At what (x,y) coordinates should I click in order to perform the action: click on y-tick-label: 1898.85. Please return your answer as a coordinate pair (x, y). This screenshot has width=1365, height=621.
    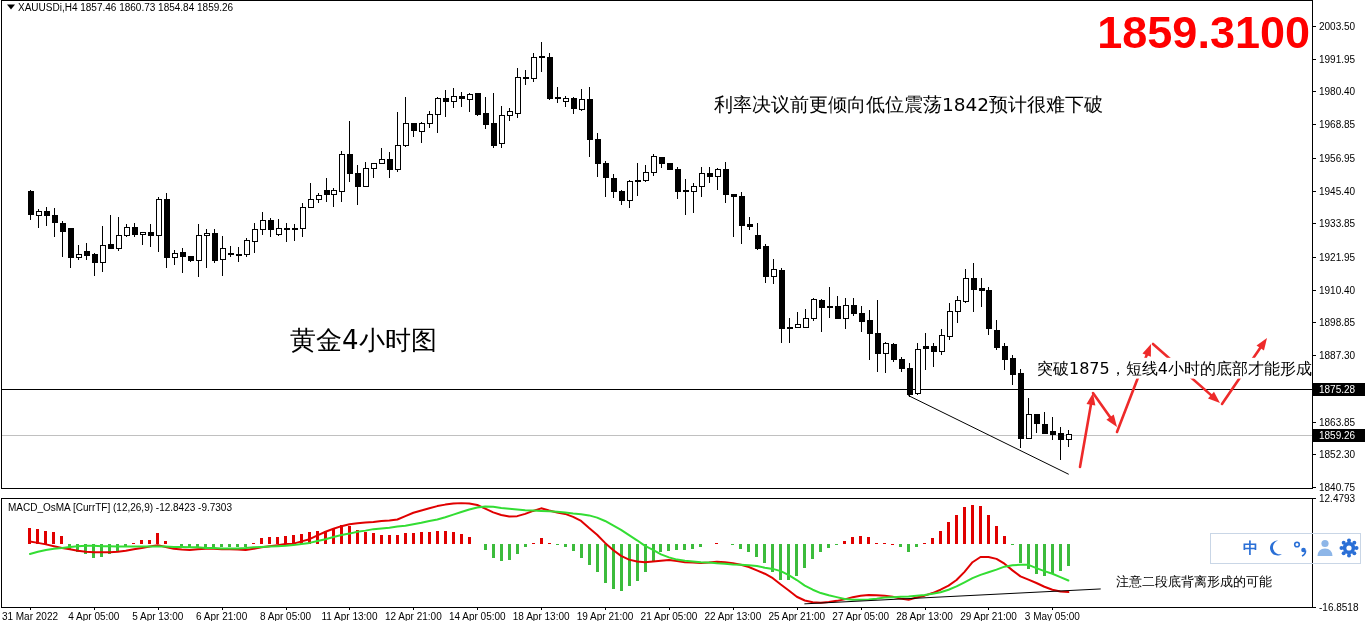
    Looking at the image, I should click on (1337, 322).